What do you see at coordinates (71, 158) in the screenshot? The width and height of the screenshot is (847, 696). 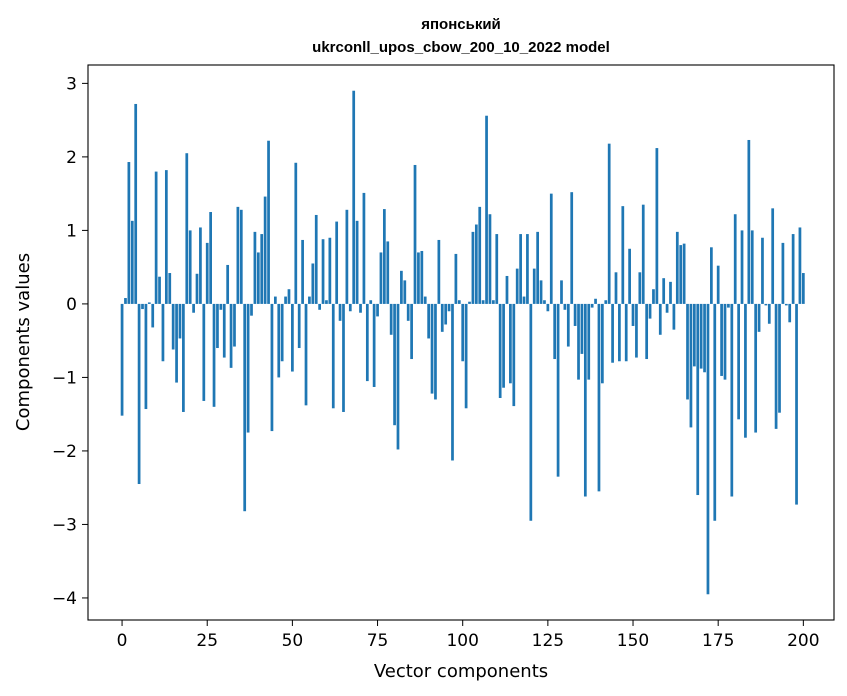 I see `y-tick-label-6: 2` at bounding box center [71, 158].